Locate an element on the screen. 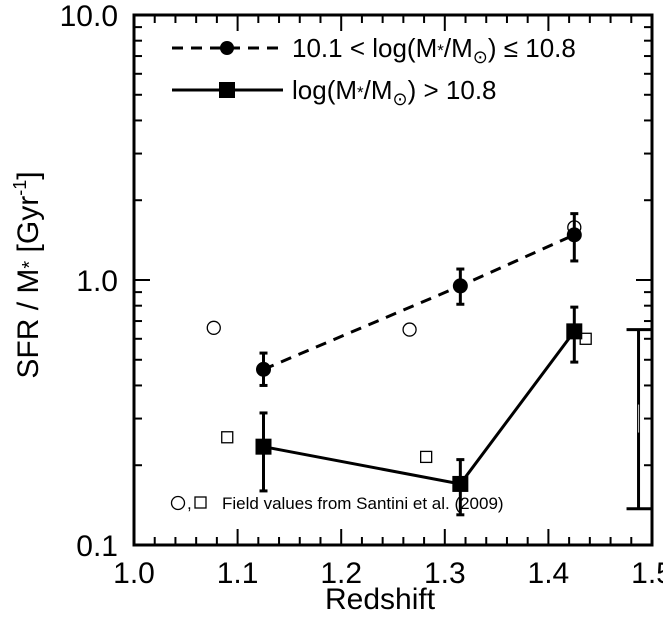  legend-label-0: 10.1 < log(M*/M⊙) ≤ 10.8 is located at coordinates (434, 50).